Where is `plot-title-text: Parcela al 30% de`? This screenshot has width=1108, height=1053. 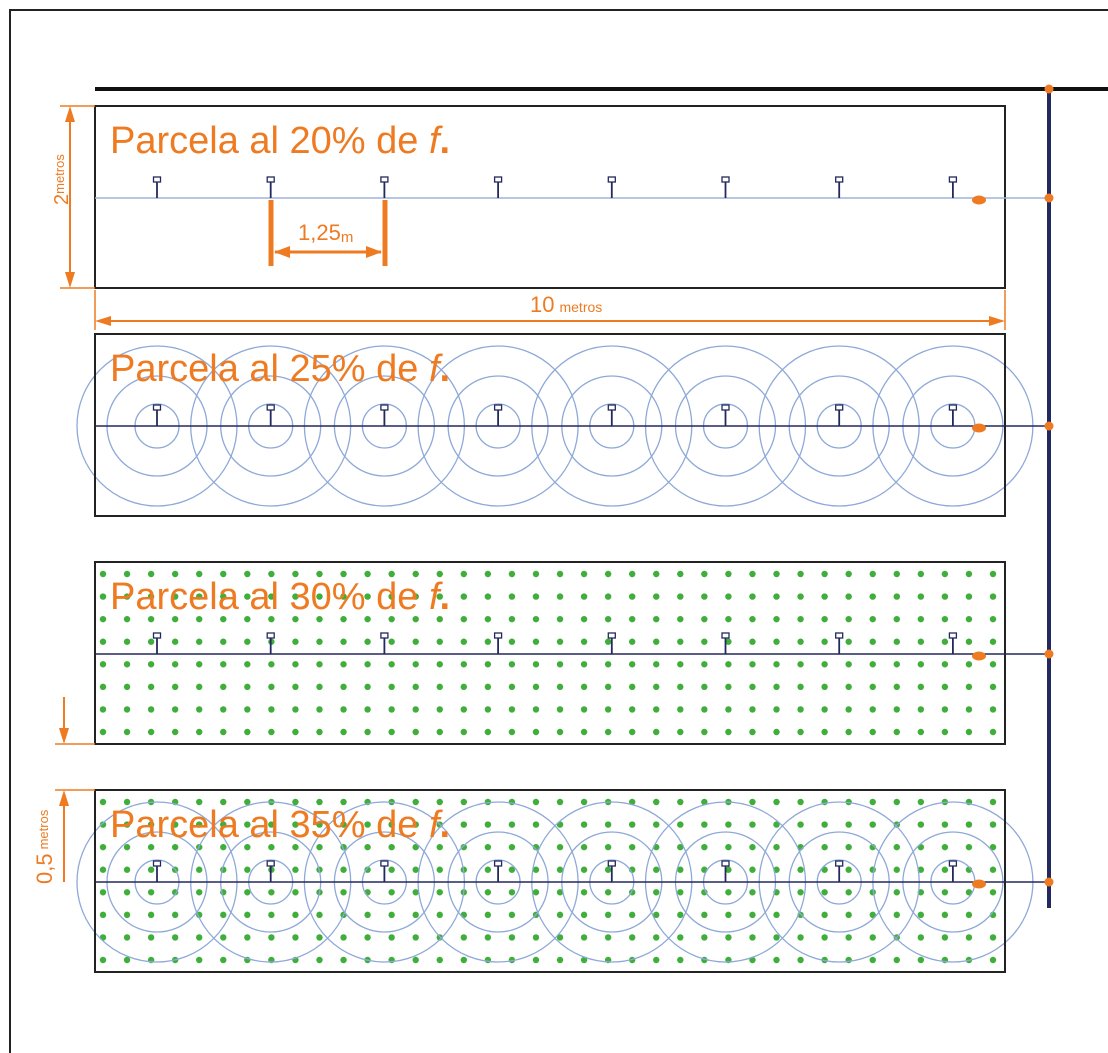 plot-title-text: Parcela al 30% de is located at coordinates (269, 597).